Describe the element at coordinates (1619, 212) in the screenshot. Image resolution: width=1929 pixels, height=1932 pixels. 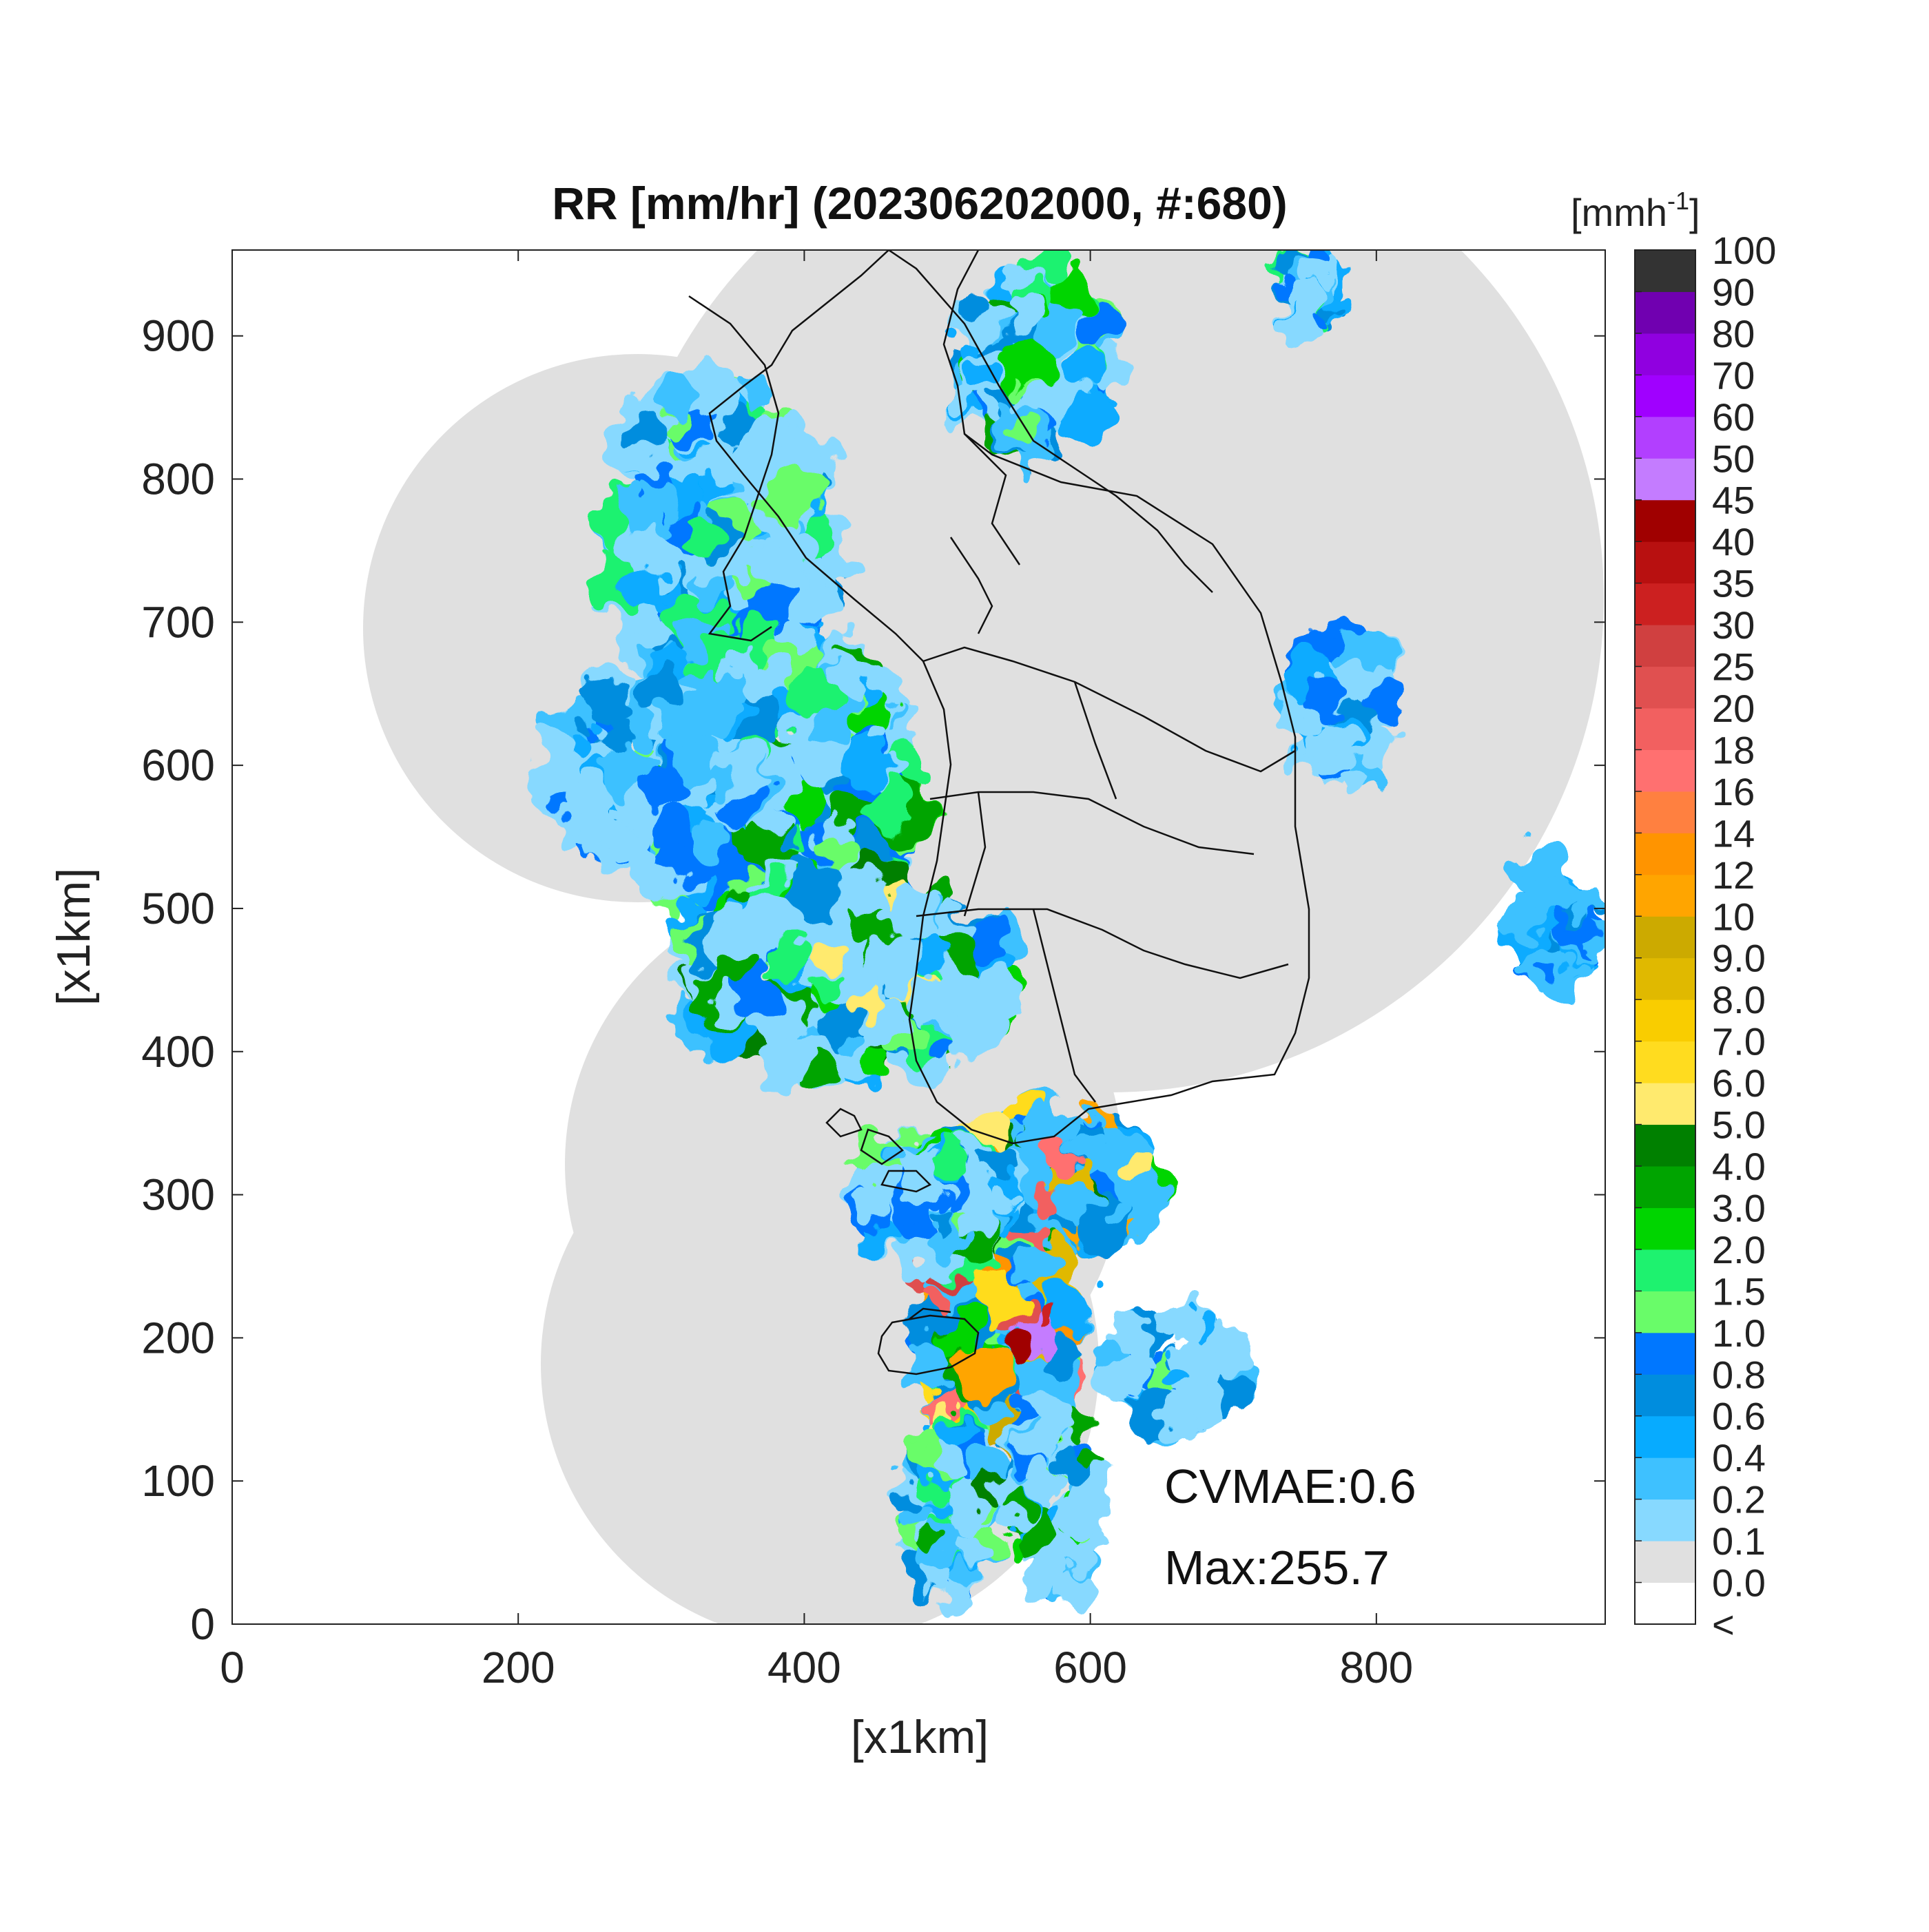
I see `colorbar-unit-base: [mmh` at that location.